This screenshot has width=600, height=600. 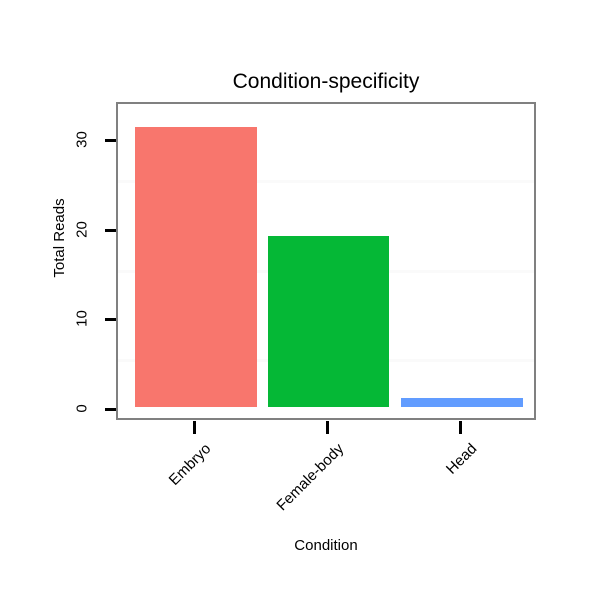 I want to click on y-tick-label: 20, so click(x=82, y=229).